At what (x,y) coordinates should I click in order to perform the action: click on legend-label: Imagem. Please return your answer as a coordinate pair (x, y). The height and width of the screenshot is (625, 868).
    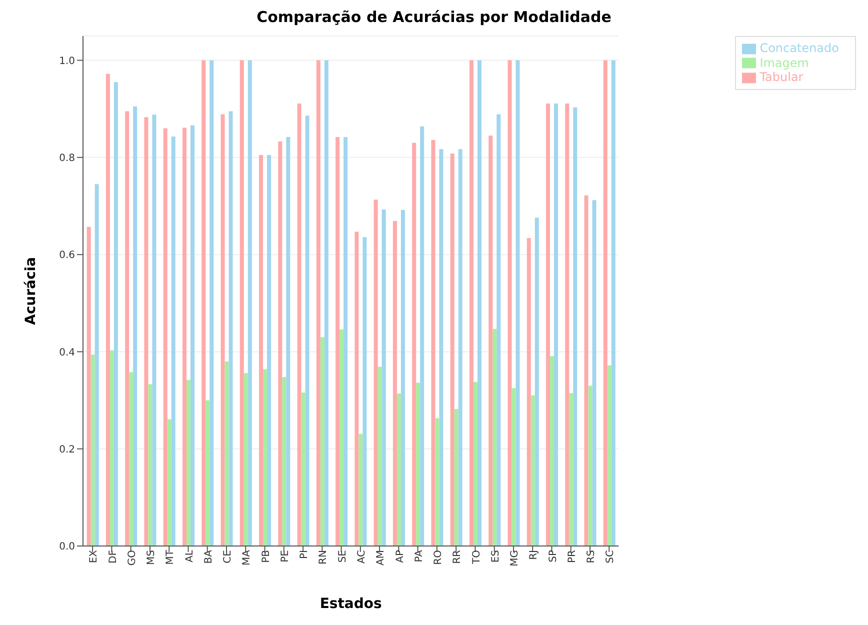
    Looking at the image, I should click on (784, 63).